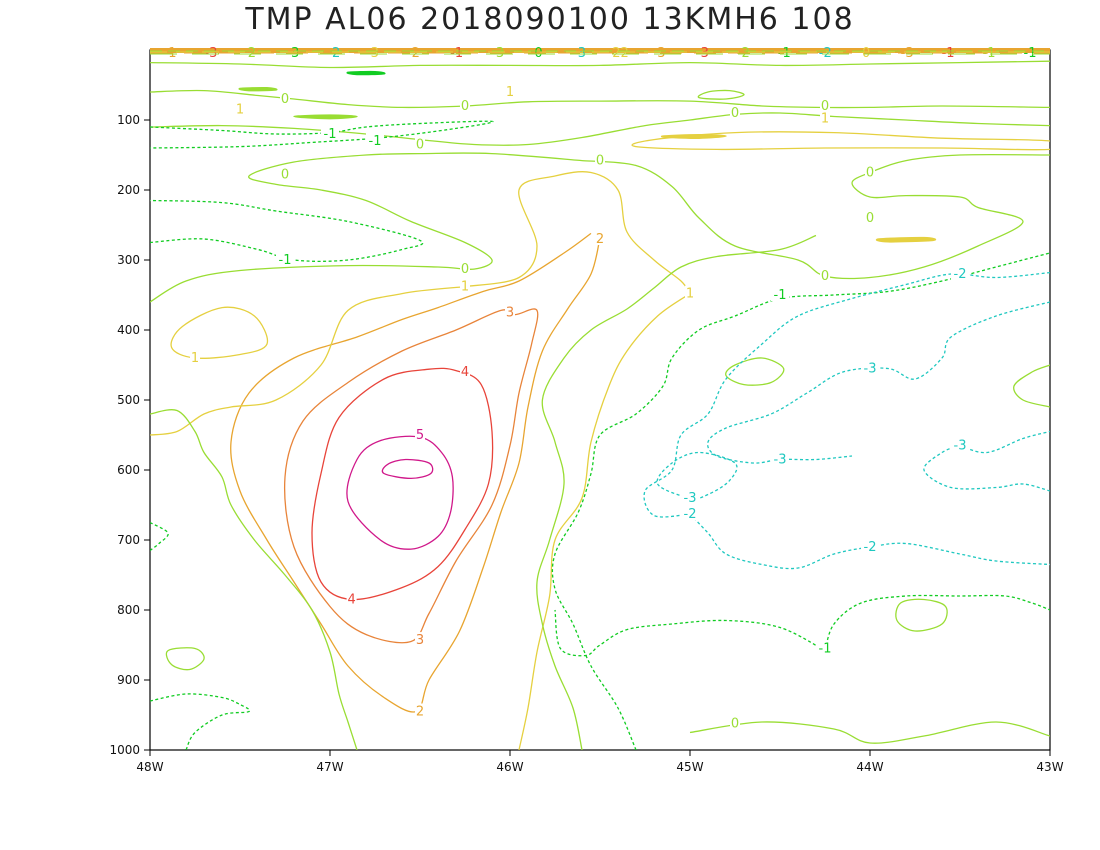 The width and height of the screenshot is (1100, 850). Describe the element at coordinates (128, 400) in the screenshot. I see `y-tick-label: 500` at that location.